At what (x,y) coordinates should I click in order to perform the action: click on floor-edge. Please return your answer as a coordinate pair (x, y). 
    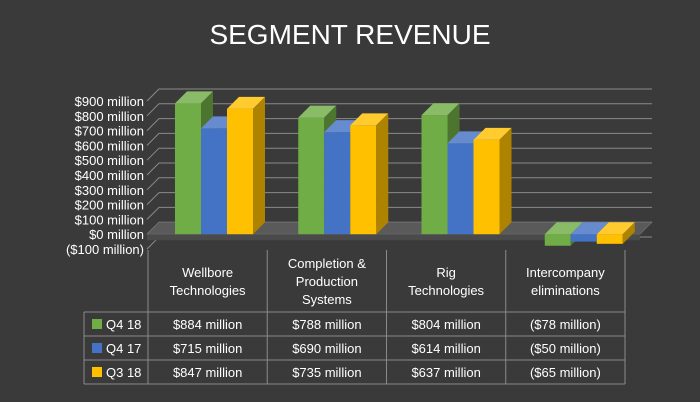
    Looking at the image, I should click on (393, 237).